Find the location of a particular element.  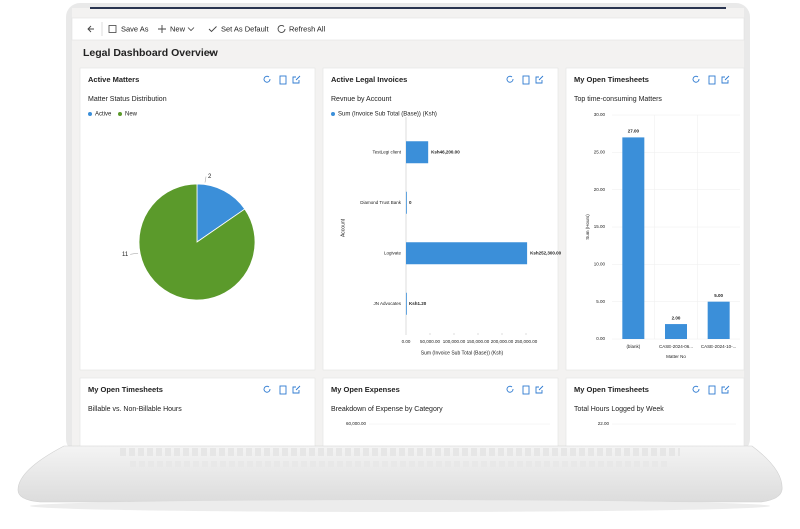

data-label: Ksh1.20 is located at coordinates (418, 303).